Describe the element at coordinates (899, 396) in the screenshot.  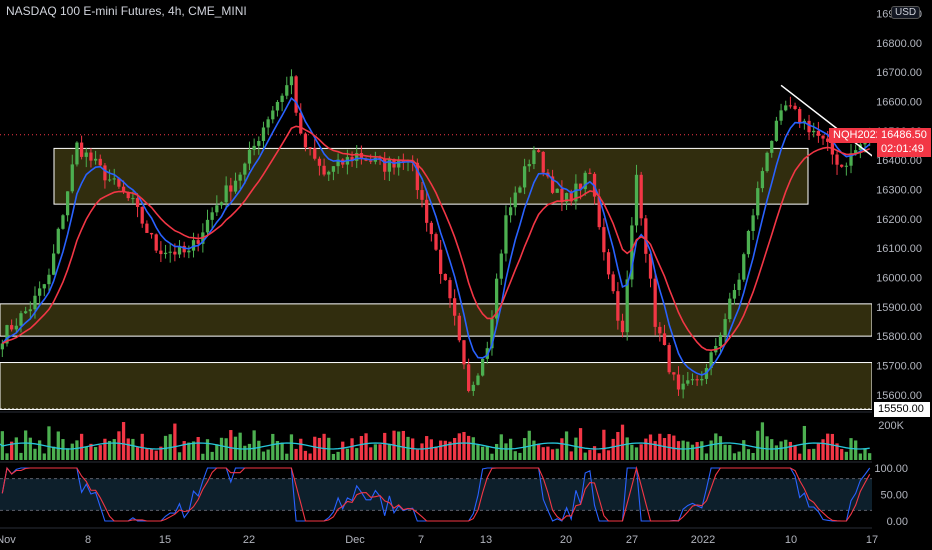
I see `price-tick-label: 15600.00` at that location.